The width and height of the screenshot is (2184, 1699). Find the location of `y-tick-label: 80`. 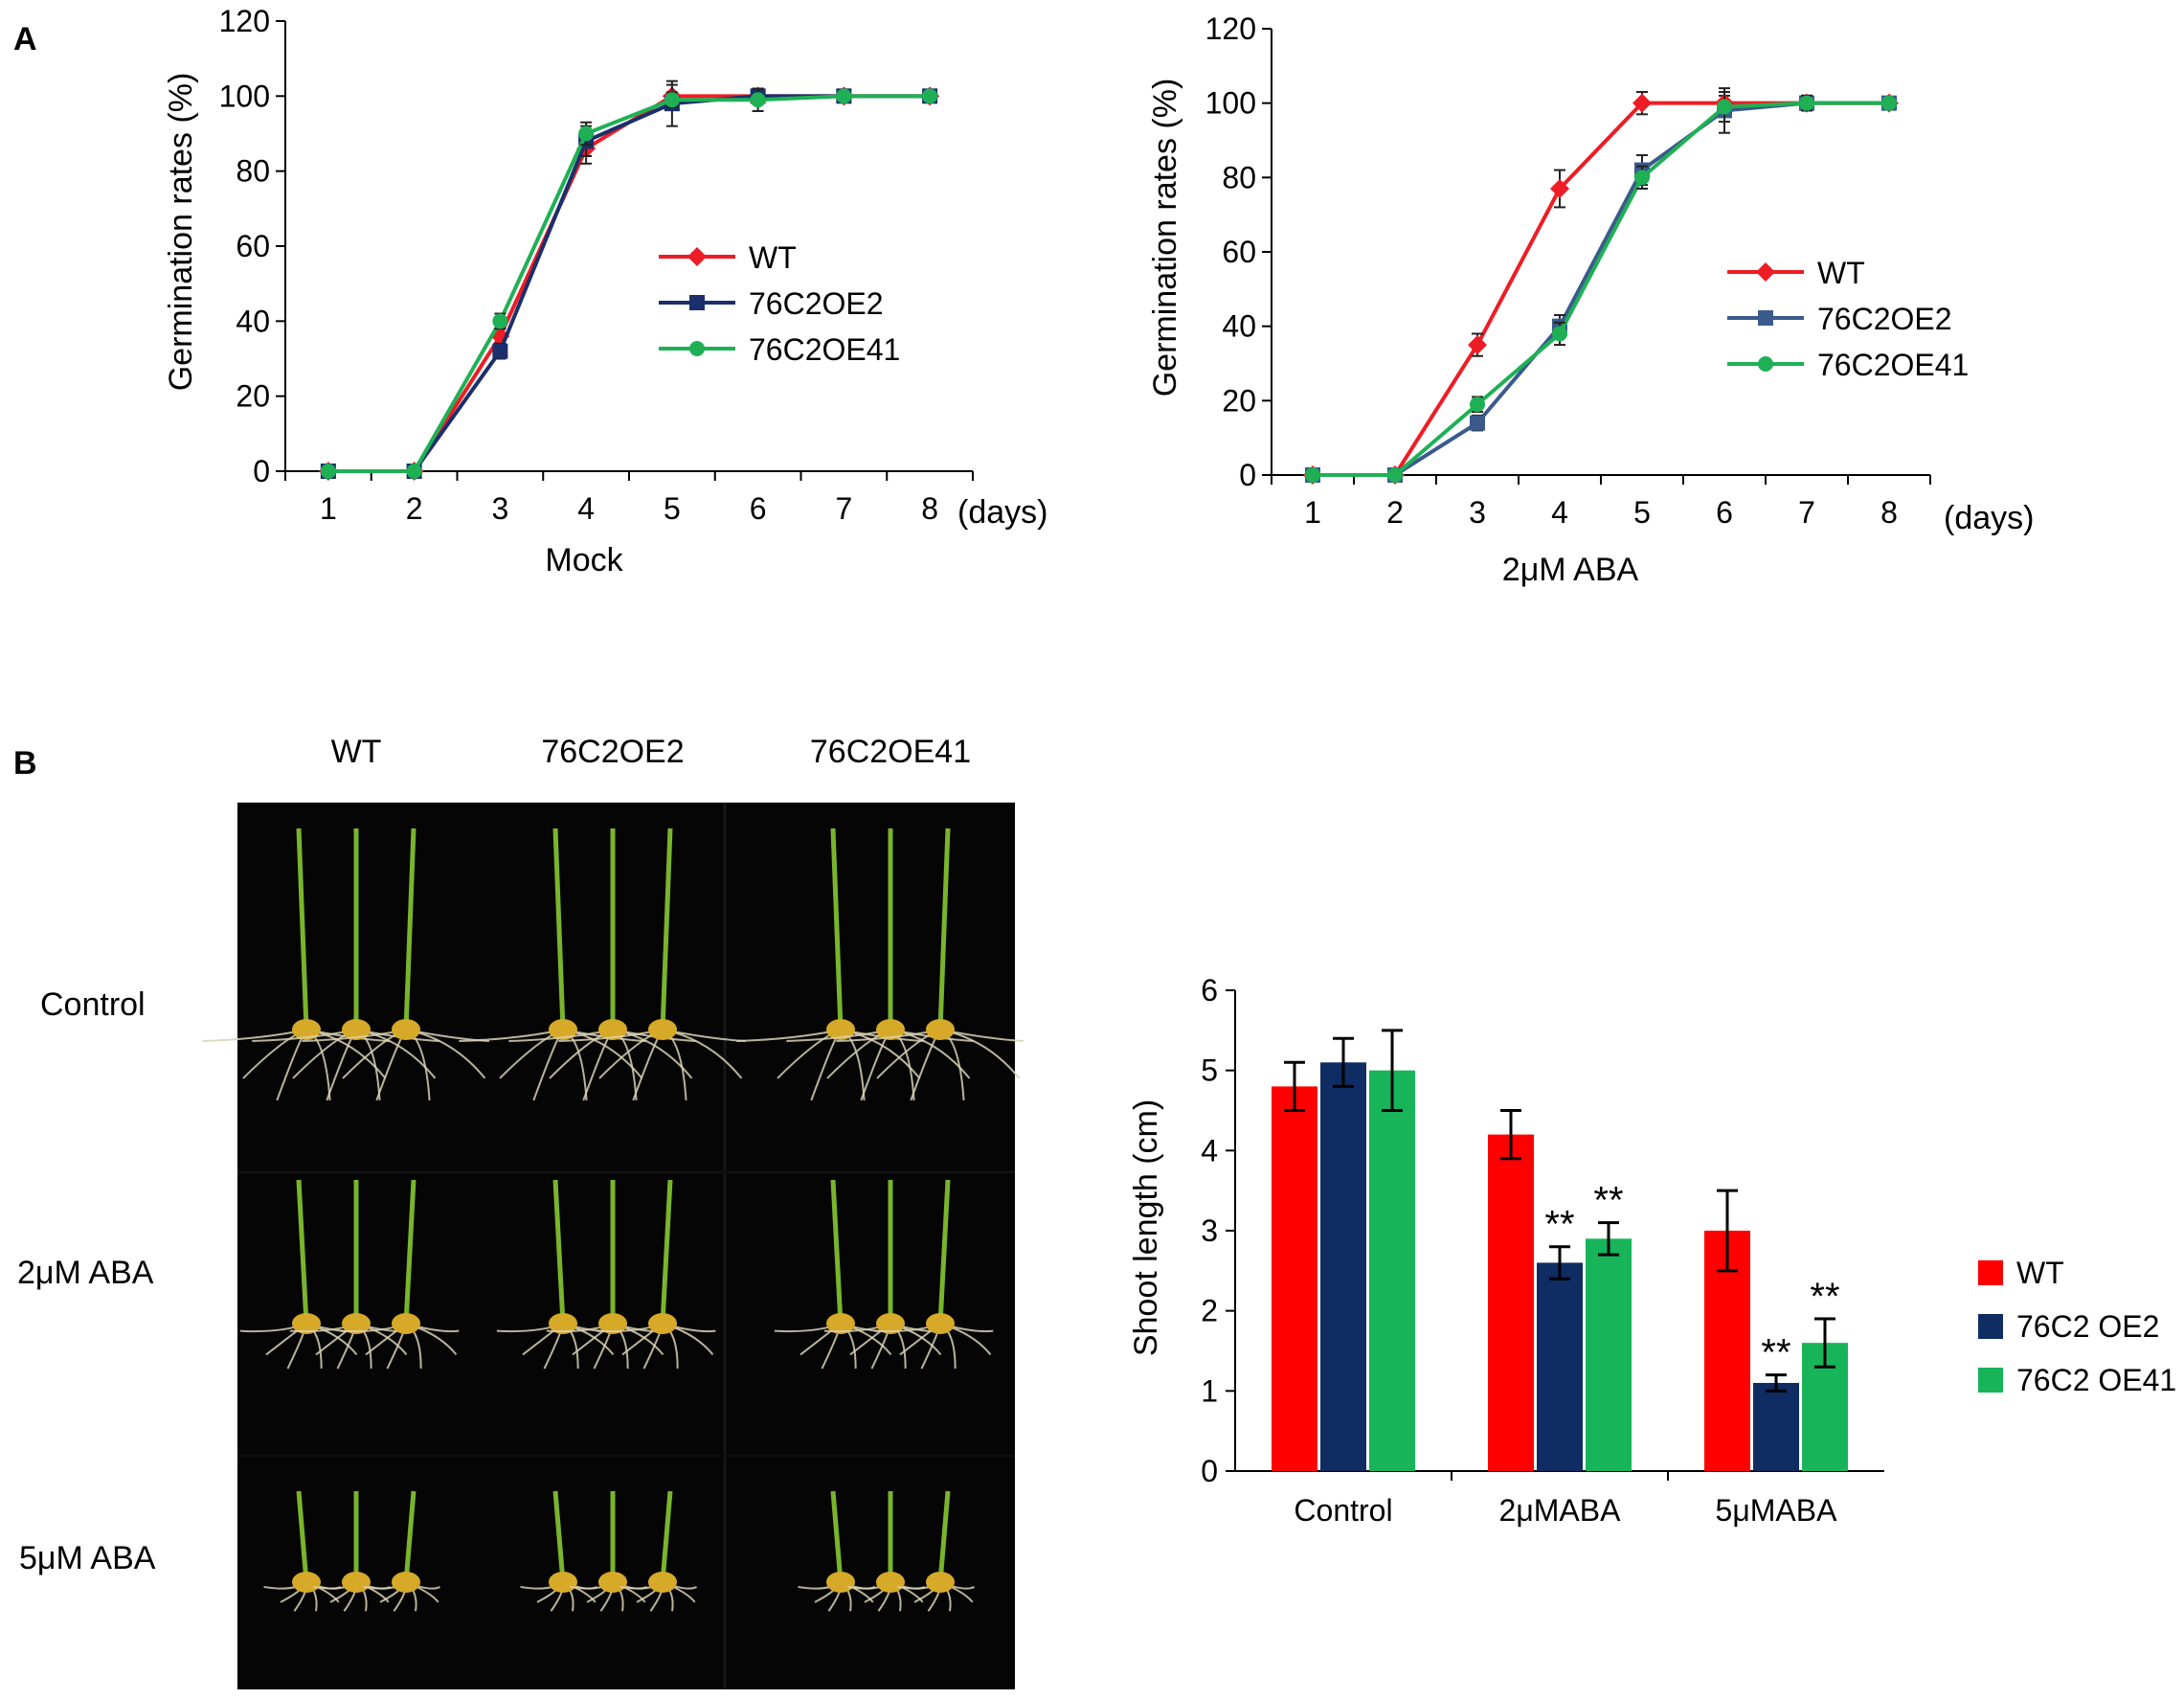

y-tick-label: 80 is located at coordinates (253, 171).